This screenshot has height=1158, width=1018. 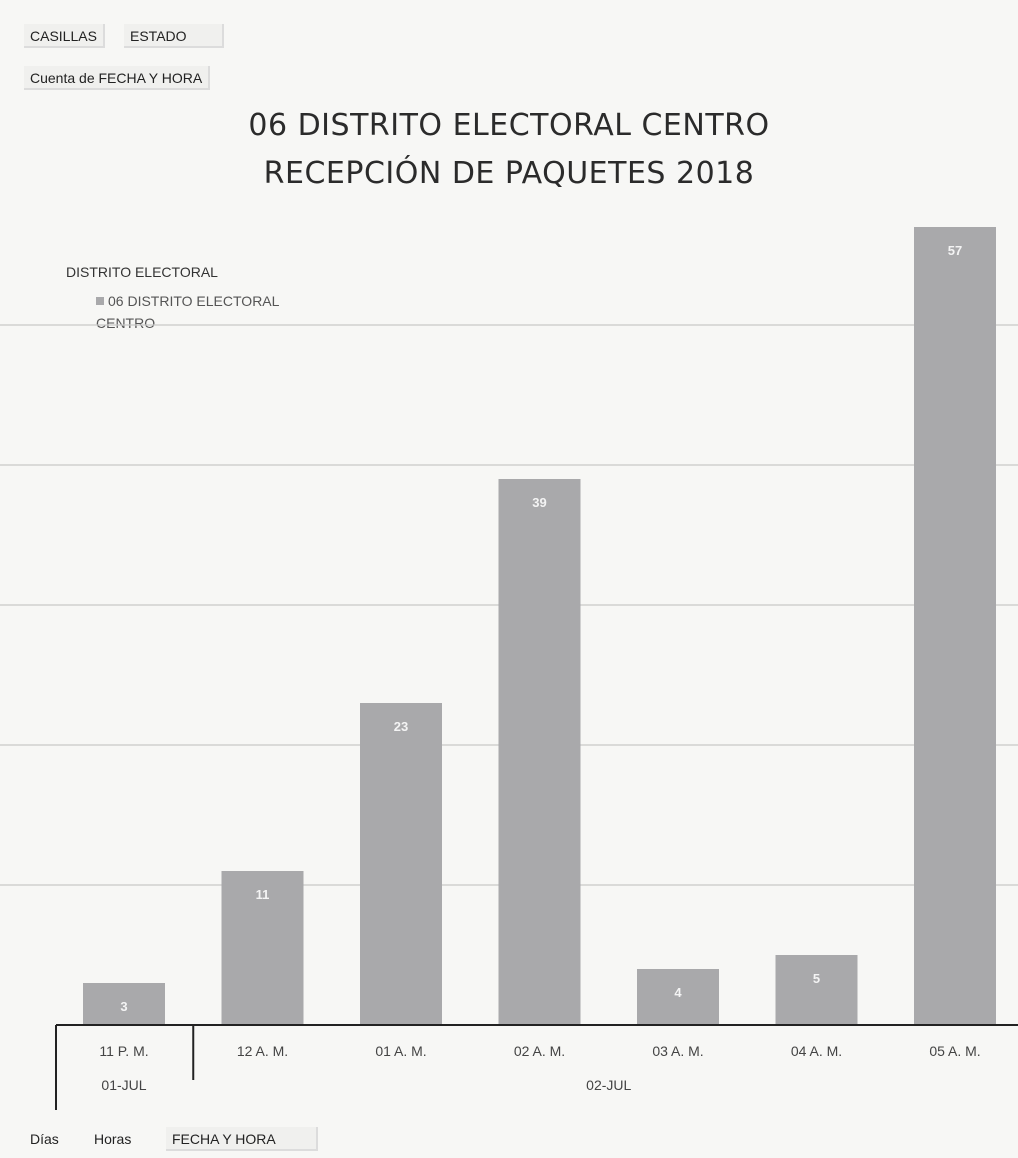 What do you see at coordinates (400, 1051) in the screenshot?
I see `x-tick-label: 01 A. M.` at bounding box center [400, 1051].